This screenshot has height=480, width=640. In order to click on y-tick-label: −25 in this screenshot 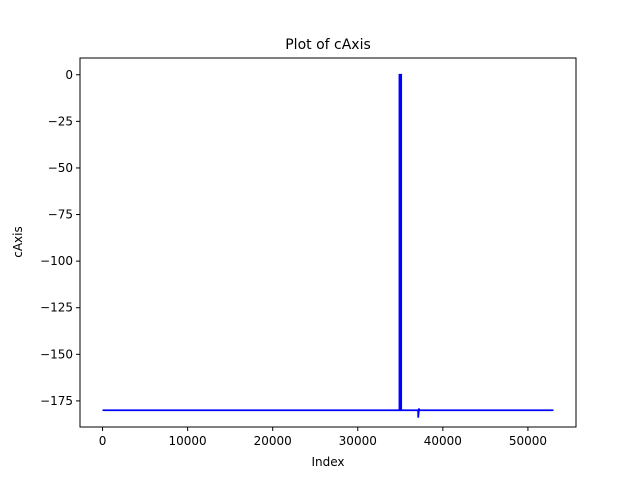, I will do `click(60, 121)`.